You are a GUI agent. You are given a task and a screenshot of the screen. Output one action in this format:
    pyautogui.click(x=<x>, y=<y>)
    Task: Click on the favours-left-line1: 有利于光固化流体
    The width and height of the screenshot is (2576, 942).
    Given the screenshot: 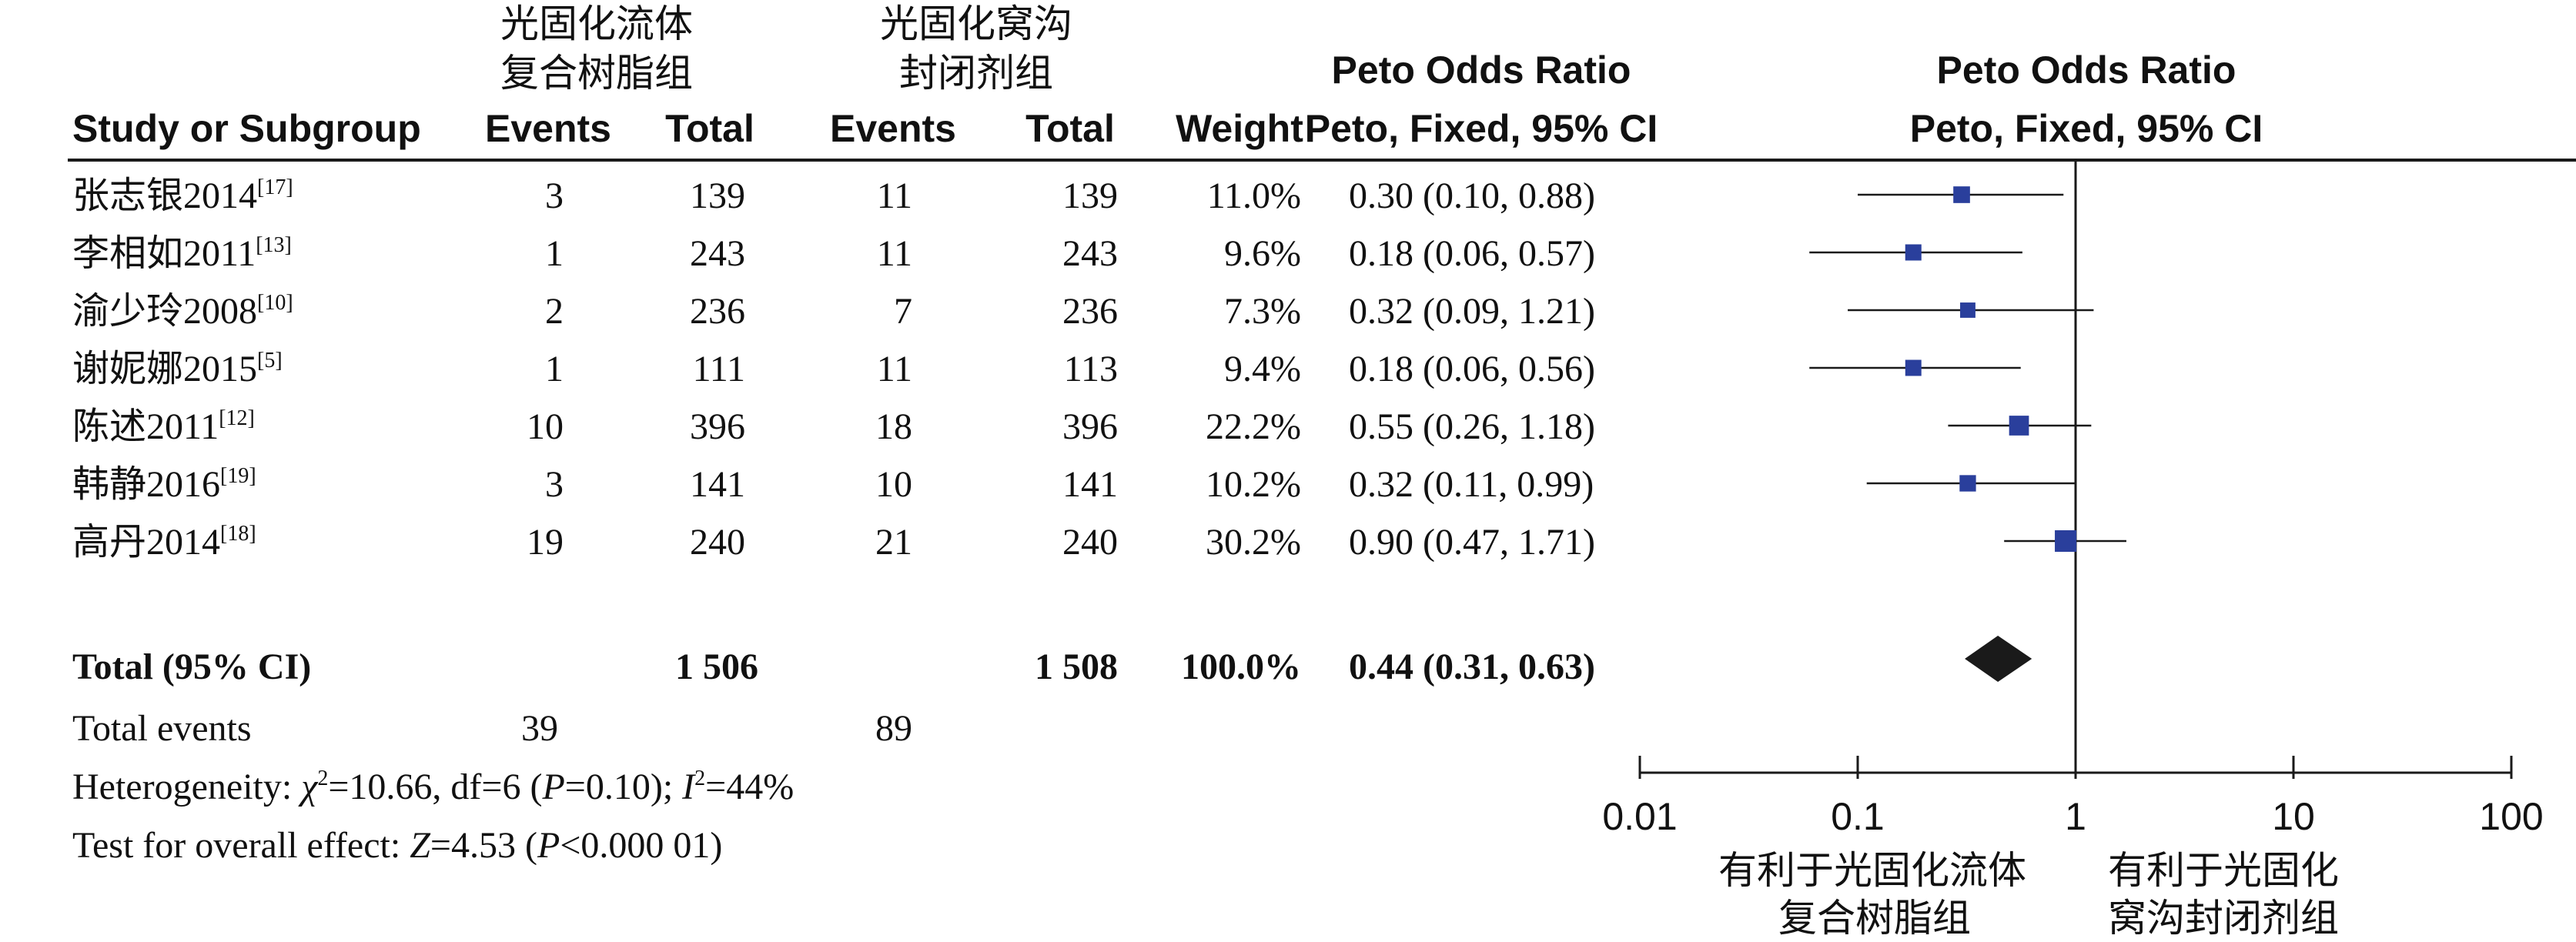 What is the action you would take?
    pyautogui.click(x=1872, y=870)
    